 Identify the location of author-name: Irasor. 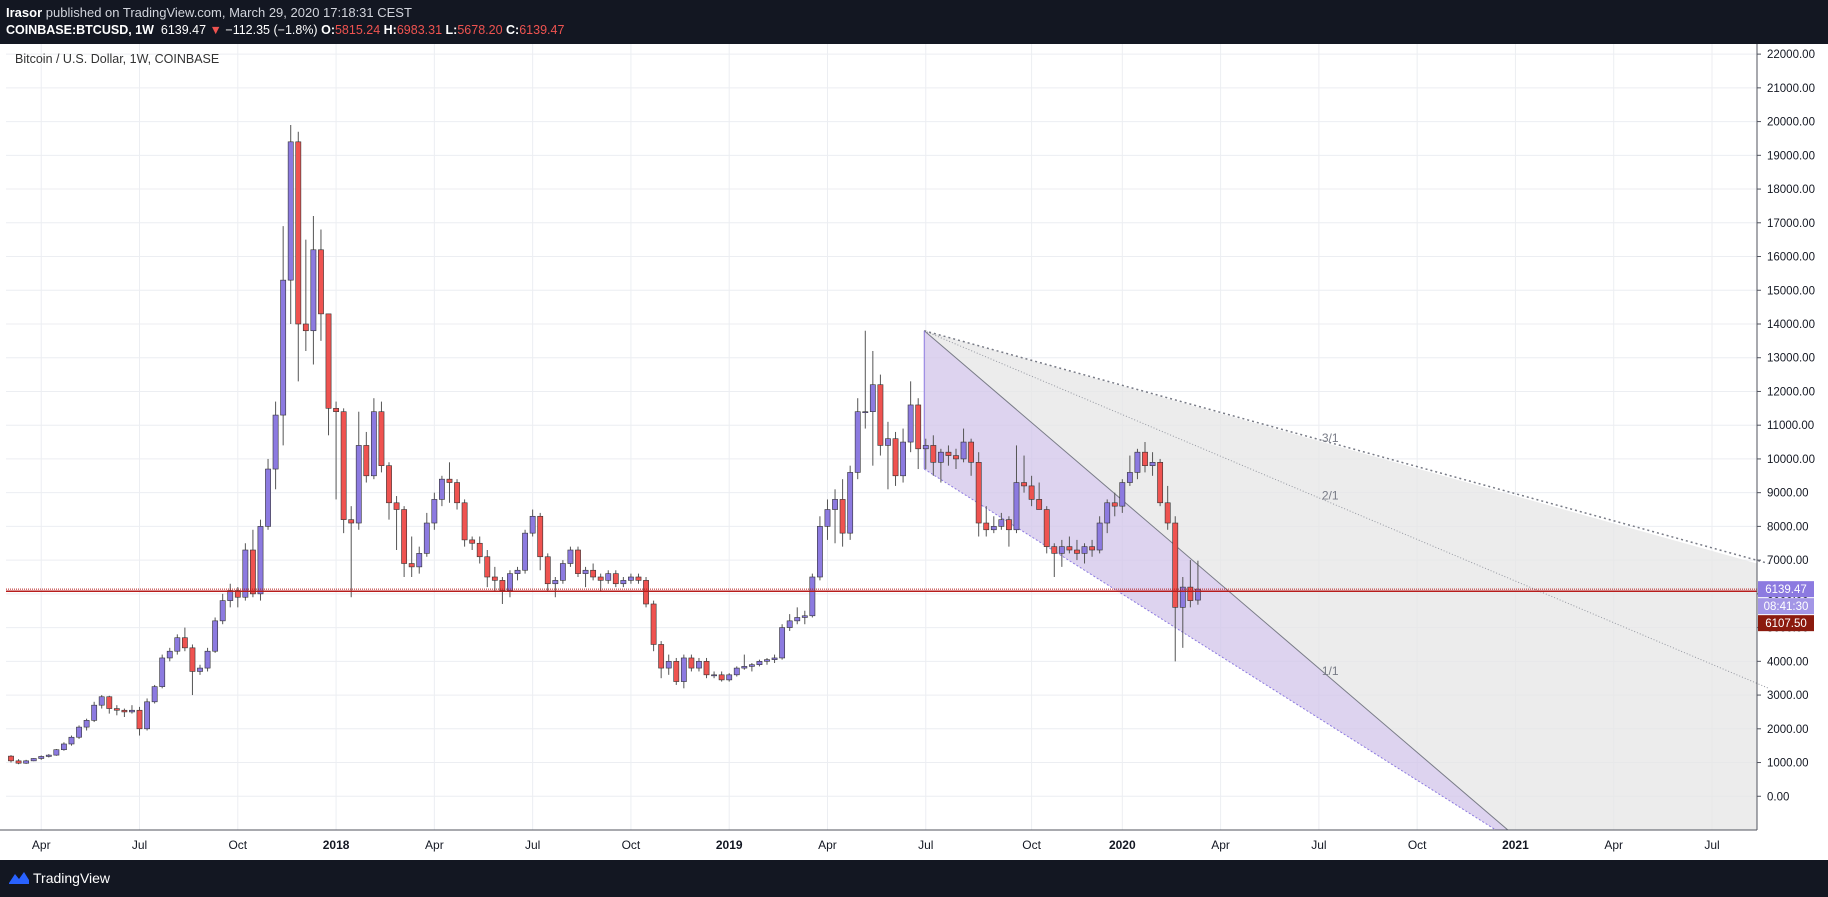
(24, 12).